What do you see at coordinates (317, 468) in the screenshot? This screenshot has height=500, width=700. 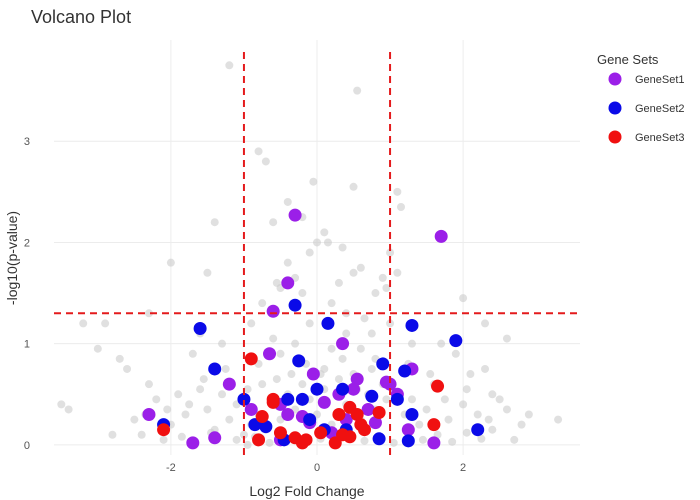 I see `x-tick-label-1: 0` at bounding box center [317, 468].